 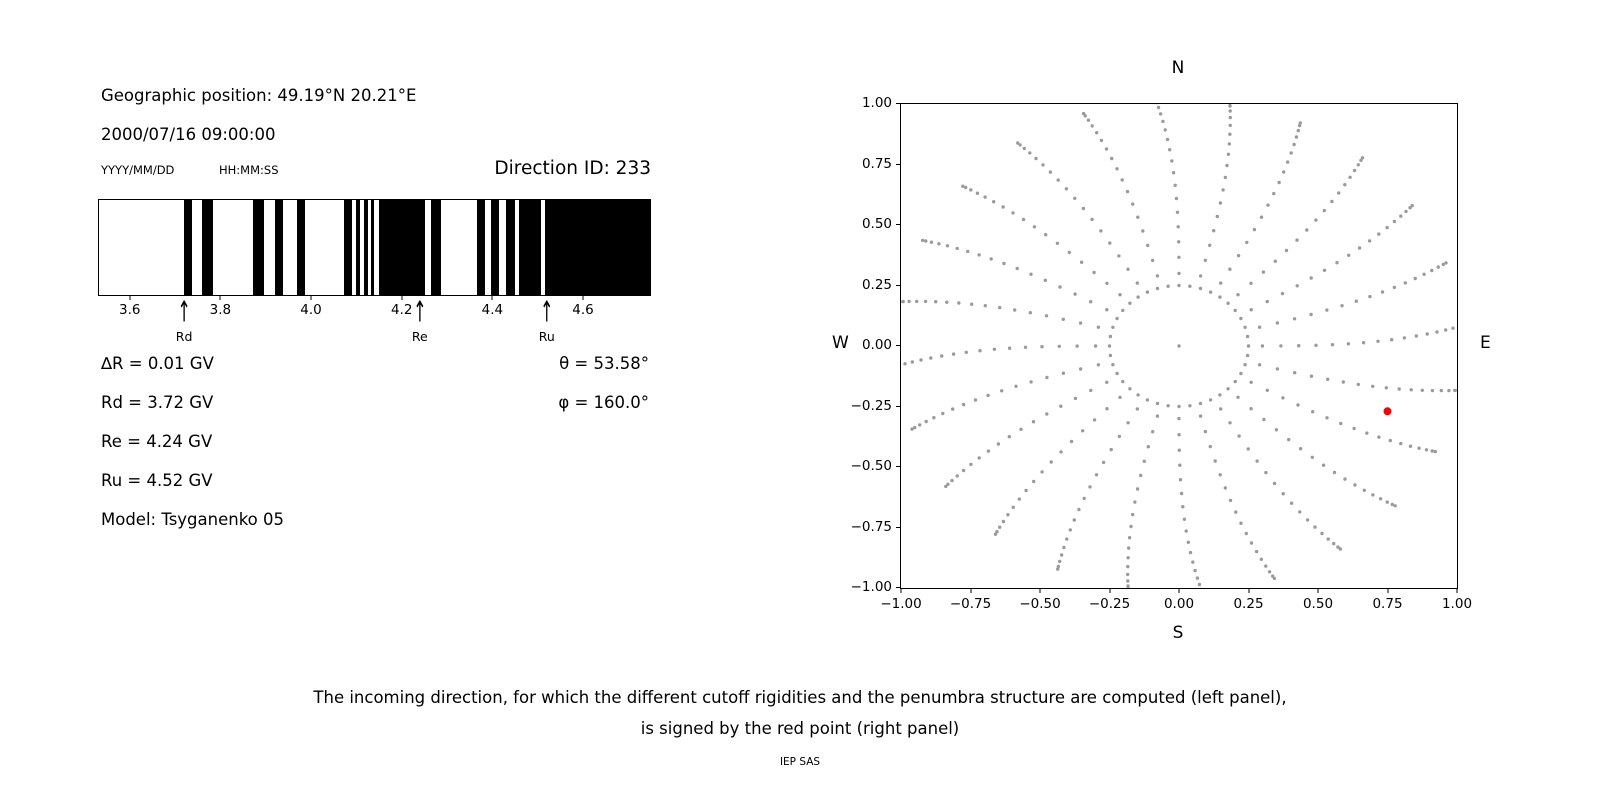 I want to click on delta-r-value: ∆R = 0.01 GV, so click(x=157, y=363).